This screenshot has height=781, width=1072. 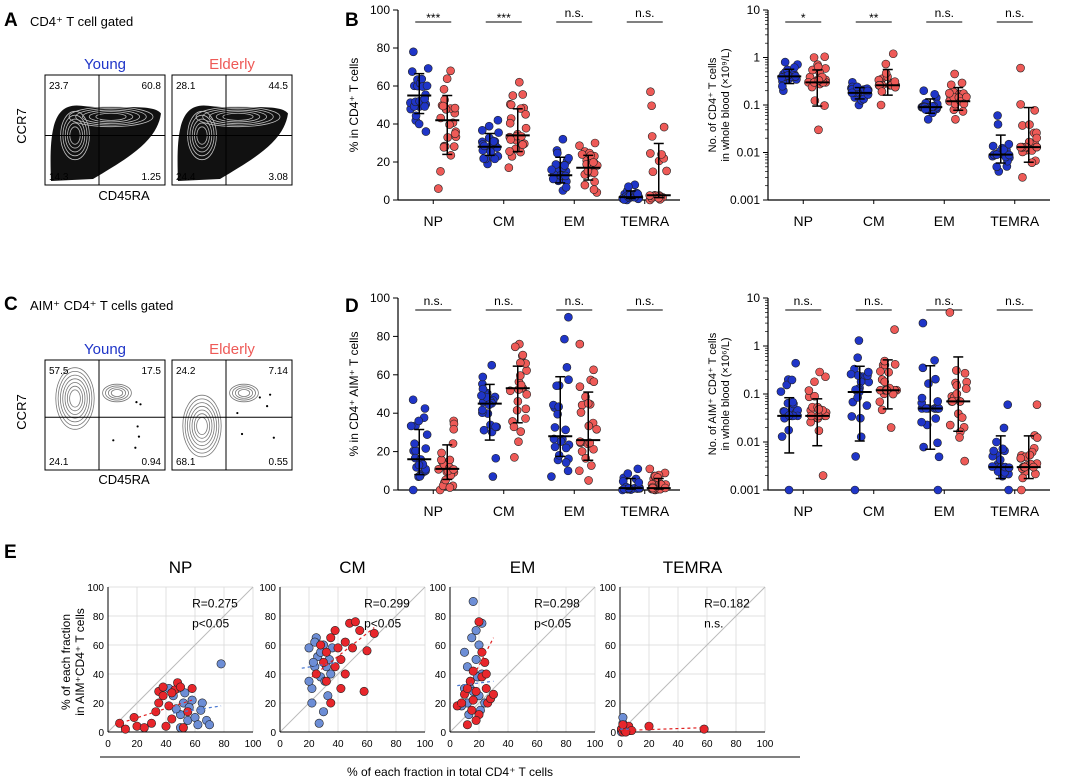 I want to click on panel-e-xlabel: % of each fraction in total CD4⁺ T cells, so click(x=450, y=772).